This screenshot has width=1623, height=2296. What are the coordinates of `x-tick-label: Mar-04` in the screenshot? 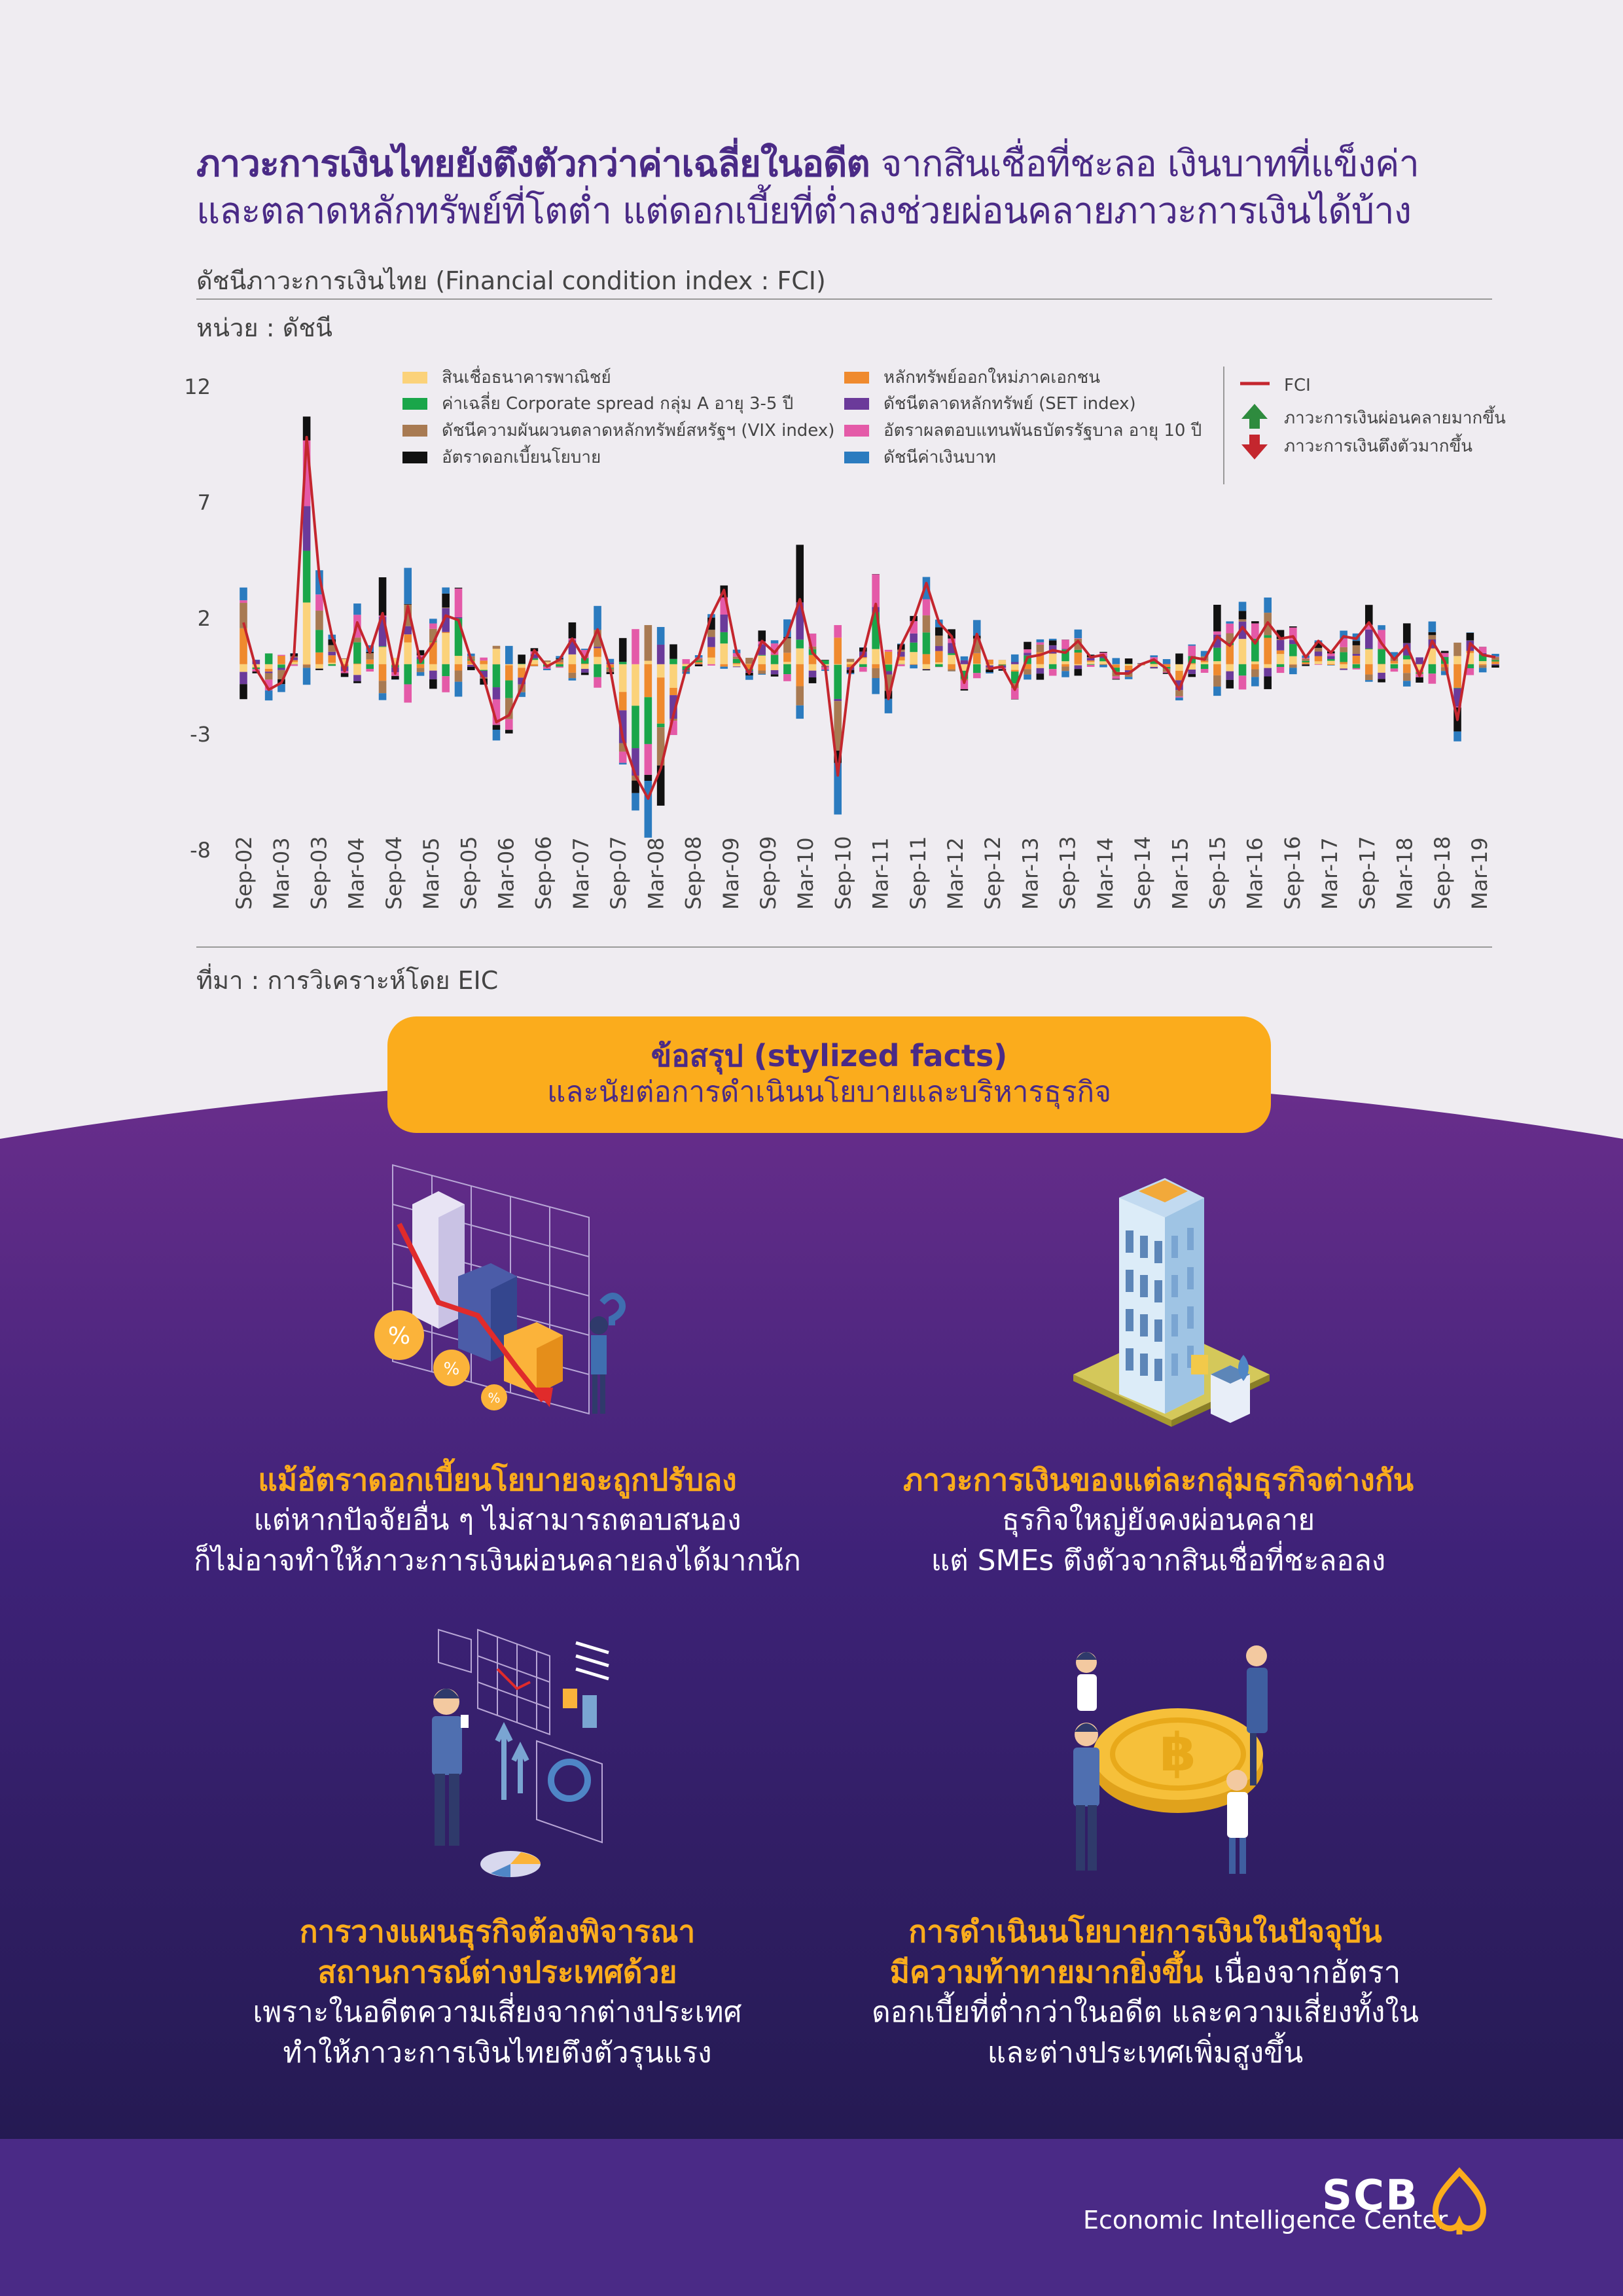 It's located at (356, 873).